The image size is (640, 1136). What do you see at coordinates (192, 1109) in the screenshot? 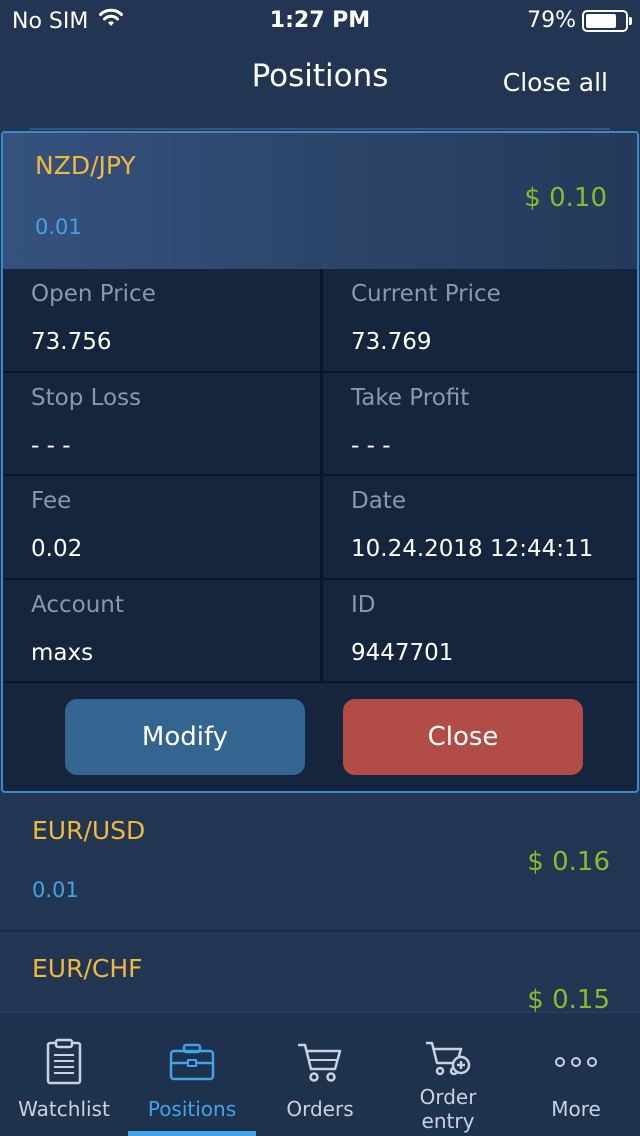
I see `tab-label: Positions` at bounding box center [192, 1109].